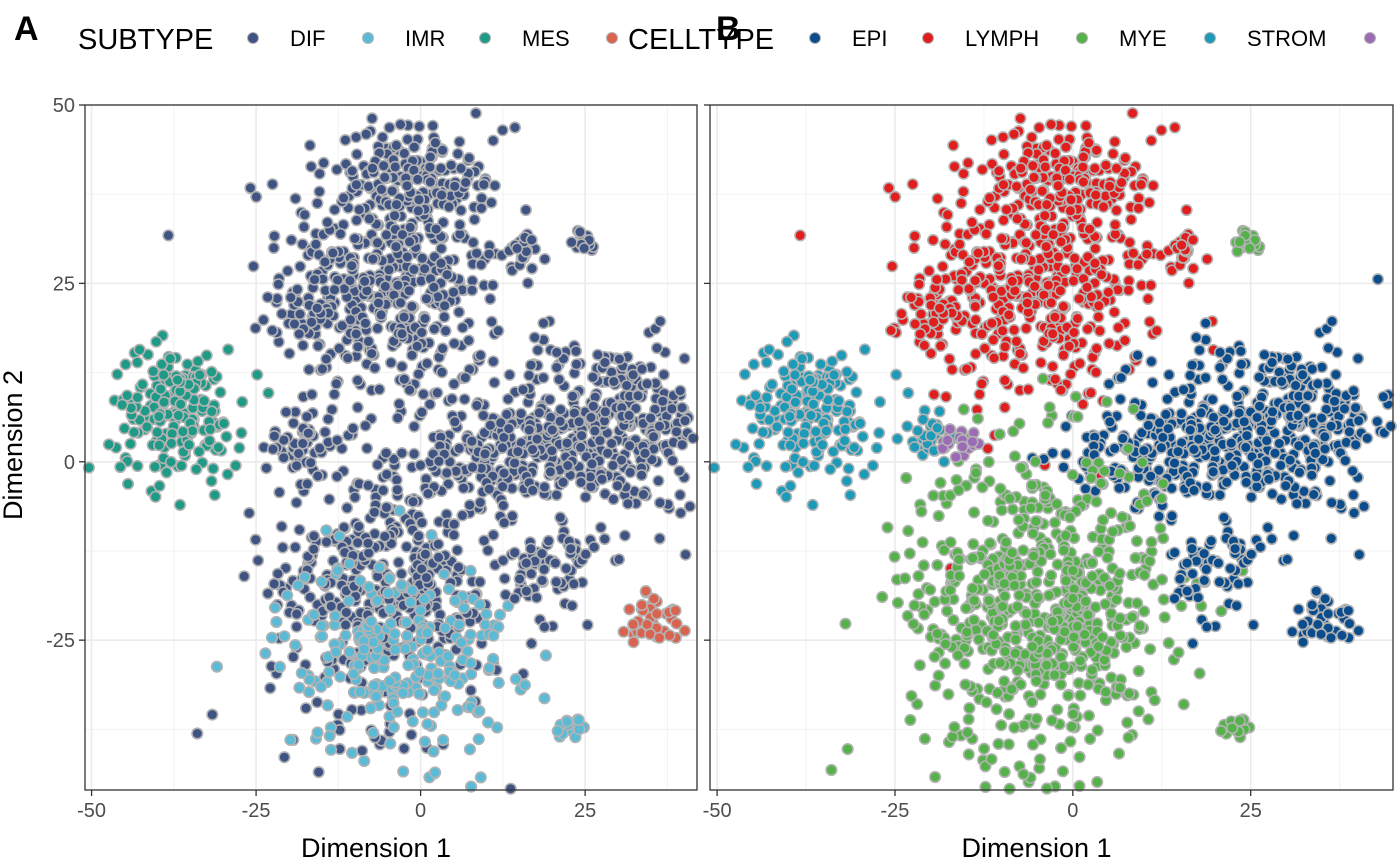 The image size is (1400, 865). What do you see at coordinates (1210, 38) in the screenshot?
I see `legend-swatch` at bounding box center [1210, 38].